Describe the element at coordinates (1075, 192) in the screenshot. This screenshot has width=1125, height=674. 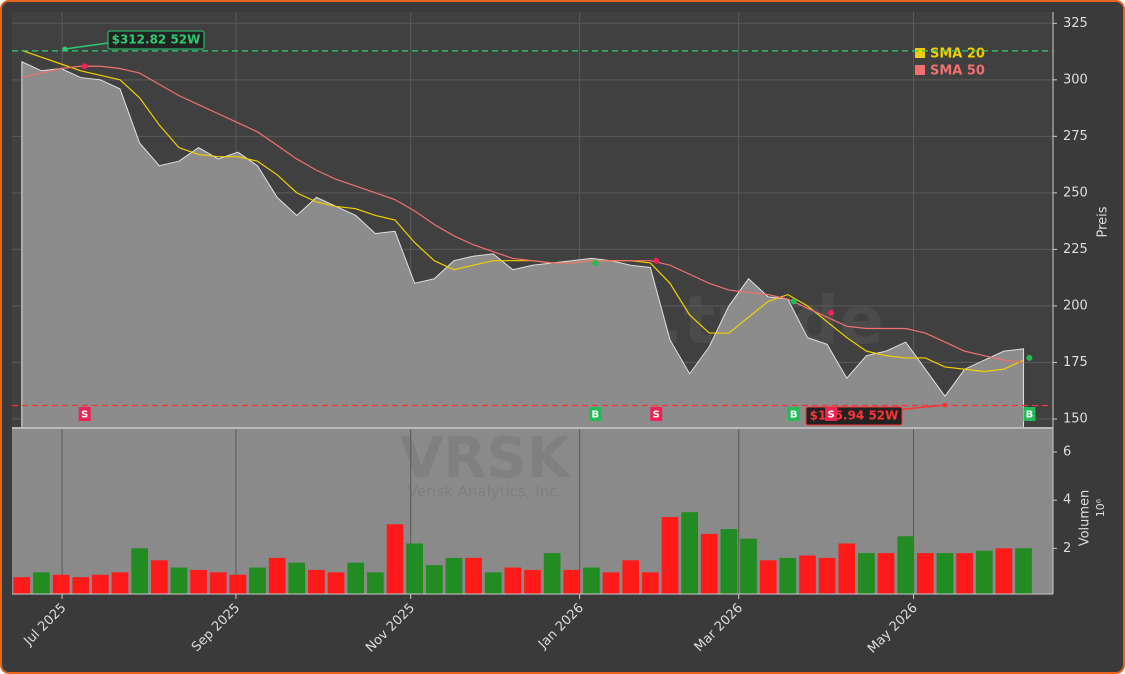
I see `y-tick-label: 250` at that location.